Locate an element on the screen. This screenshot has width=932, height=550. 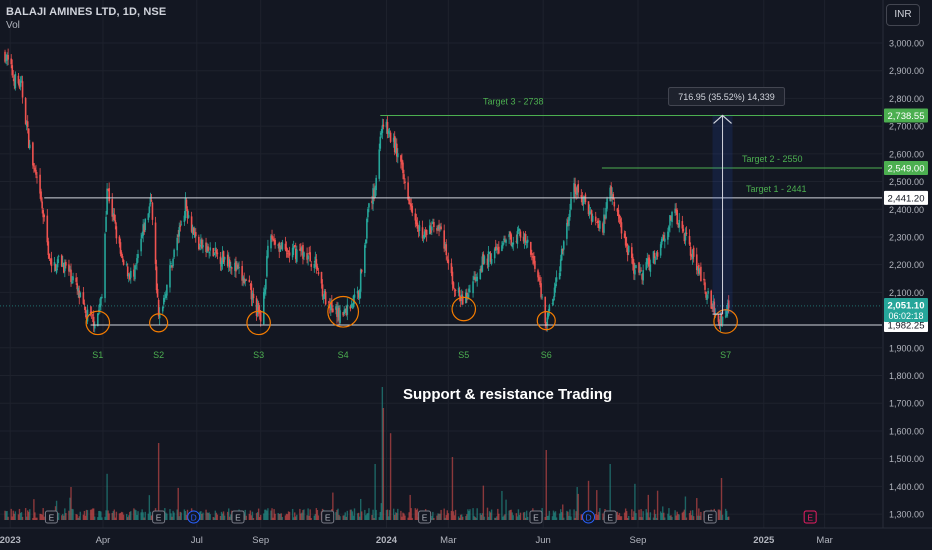
currency-button: INR is located at coordinates (903, 15).